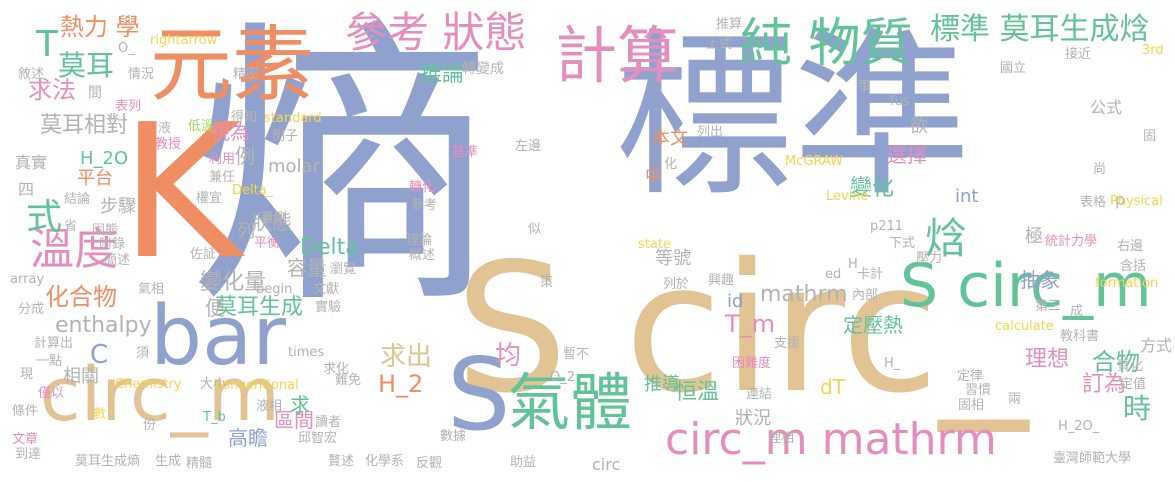 The width and height of the screenshot is (1175, 482). I want to click on word-cjk: 敘述, so click(31, 74).